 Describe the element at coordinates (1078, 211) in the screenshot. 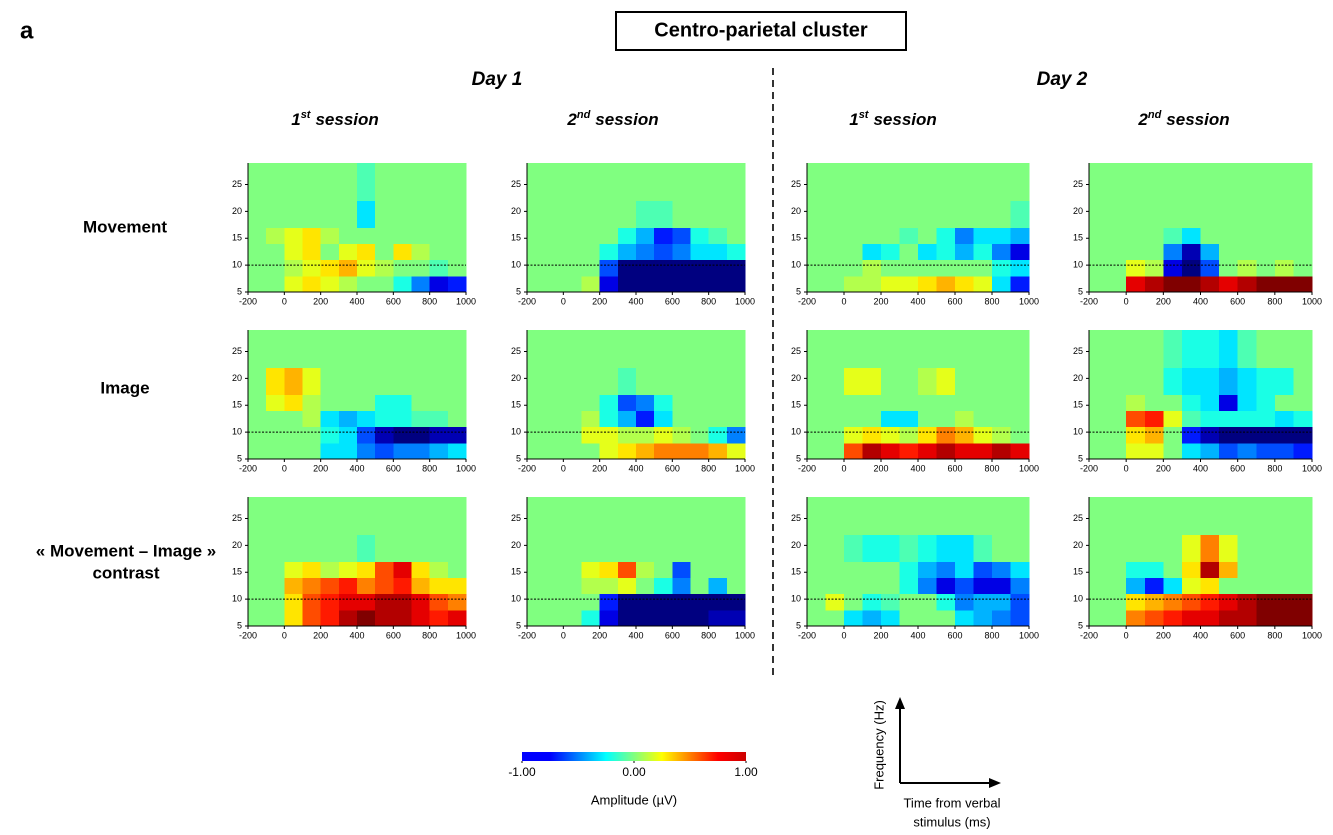

I see `y-tick-label: 20` at that location.